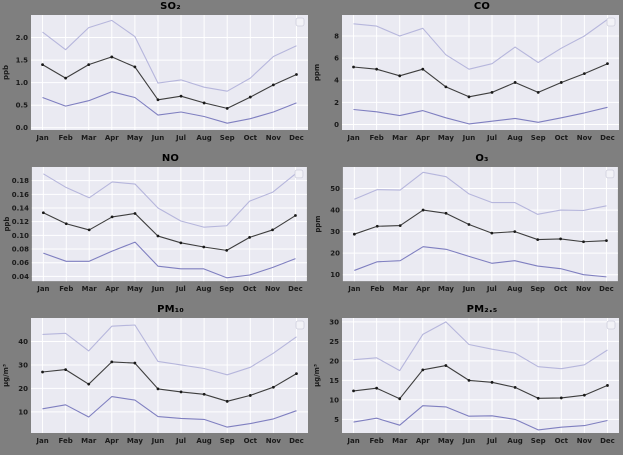 This screenshot has height=455, width=623. What do you see at coordinates (20, 222) in the screenshot?
I see `svg-text: 0.12` at bounding box center [20, 222].